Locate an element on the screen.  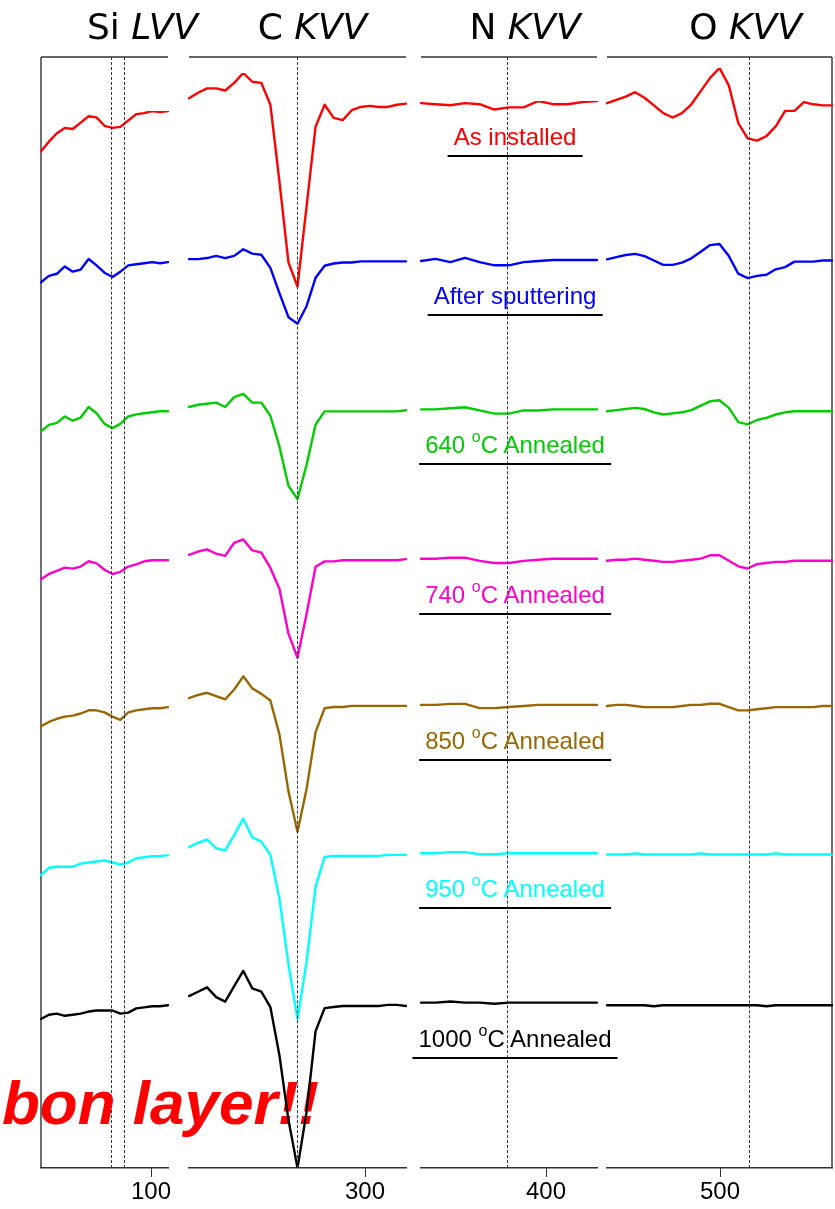
series-label: 950 $^{o}$C Annealed is located at coordinates (515, 891).